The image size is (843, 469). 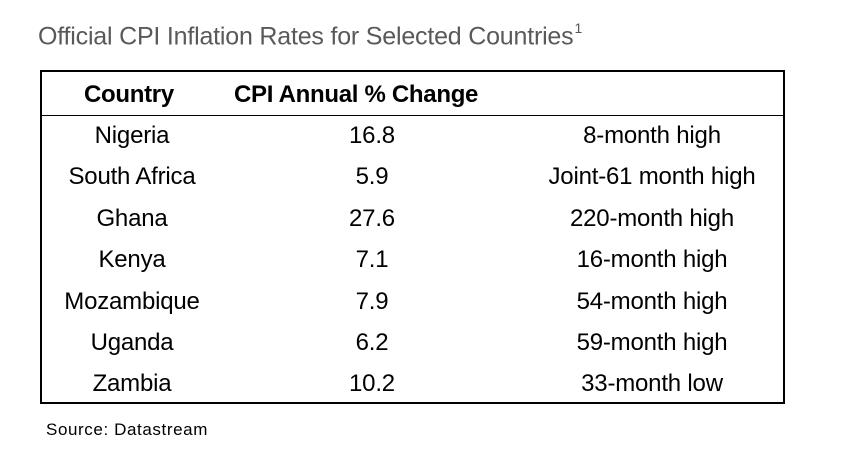 I want to click on table-row: Nigeria 16.8 8-month high, so click(x=412, y=136).